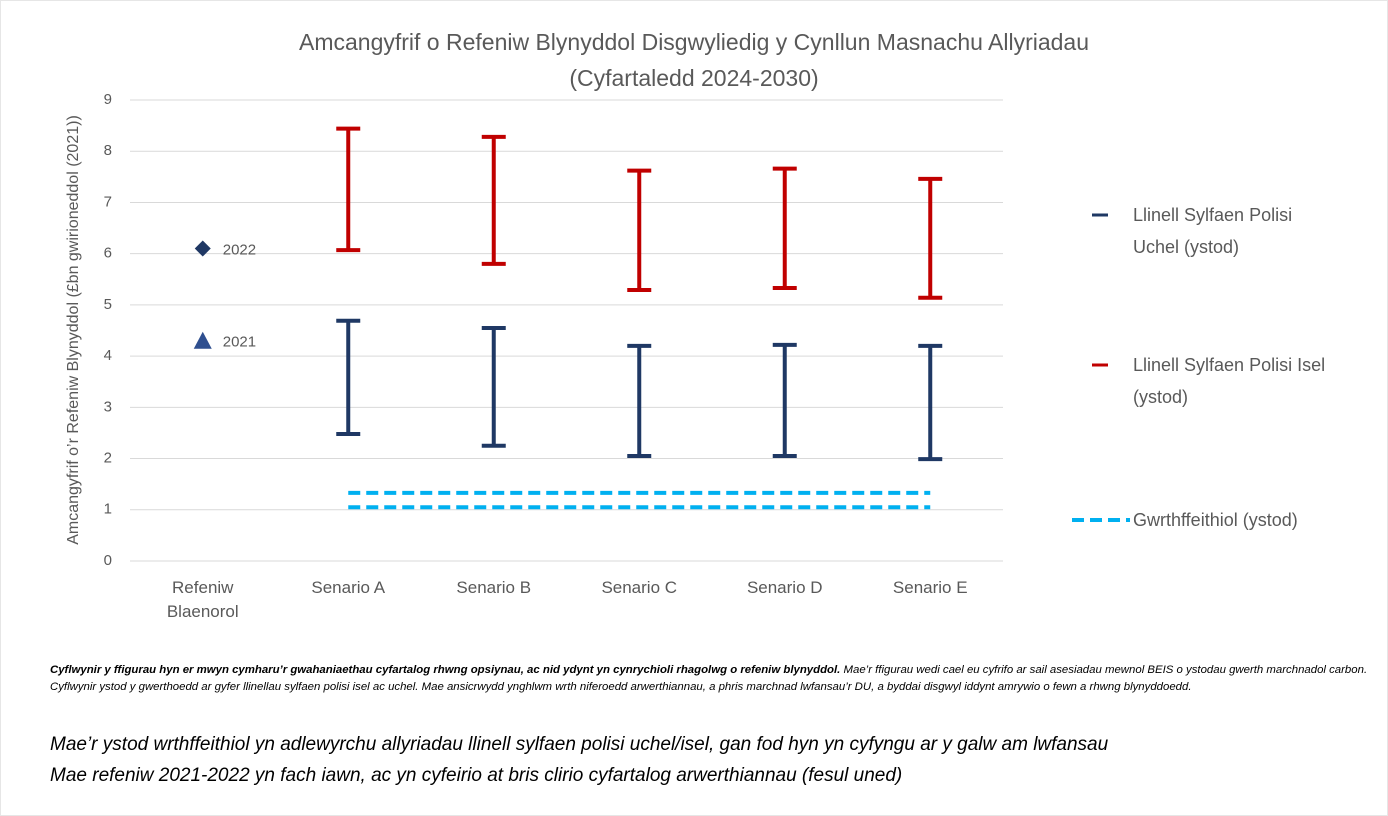 This screenshot has height=816, width=1388. I want to click on legend-label: Gwrthffeithiol (ystod), so click(1215, 520).